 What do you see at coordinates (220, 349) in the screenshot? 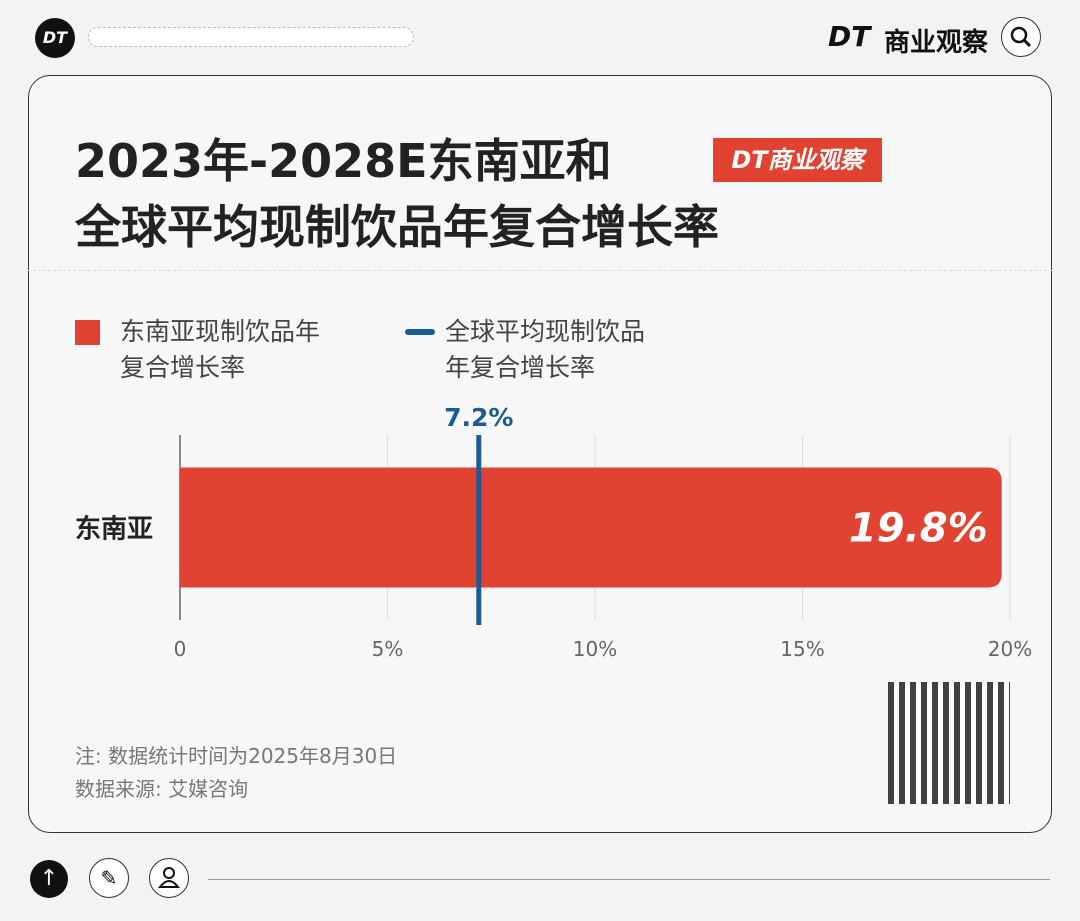
I see `legend-label: 东南亚现制饮品年复合增长率` at bounding box center [220, 349].